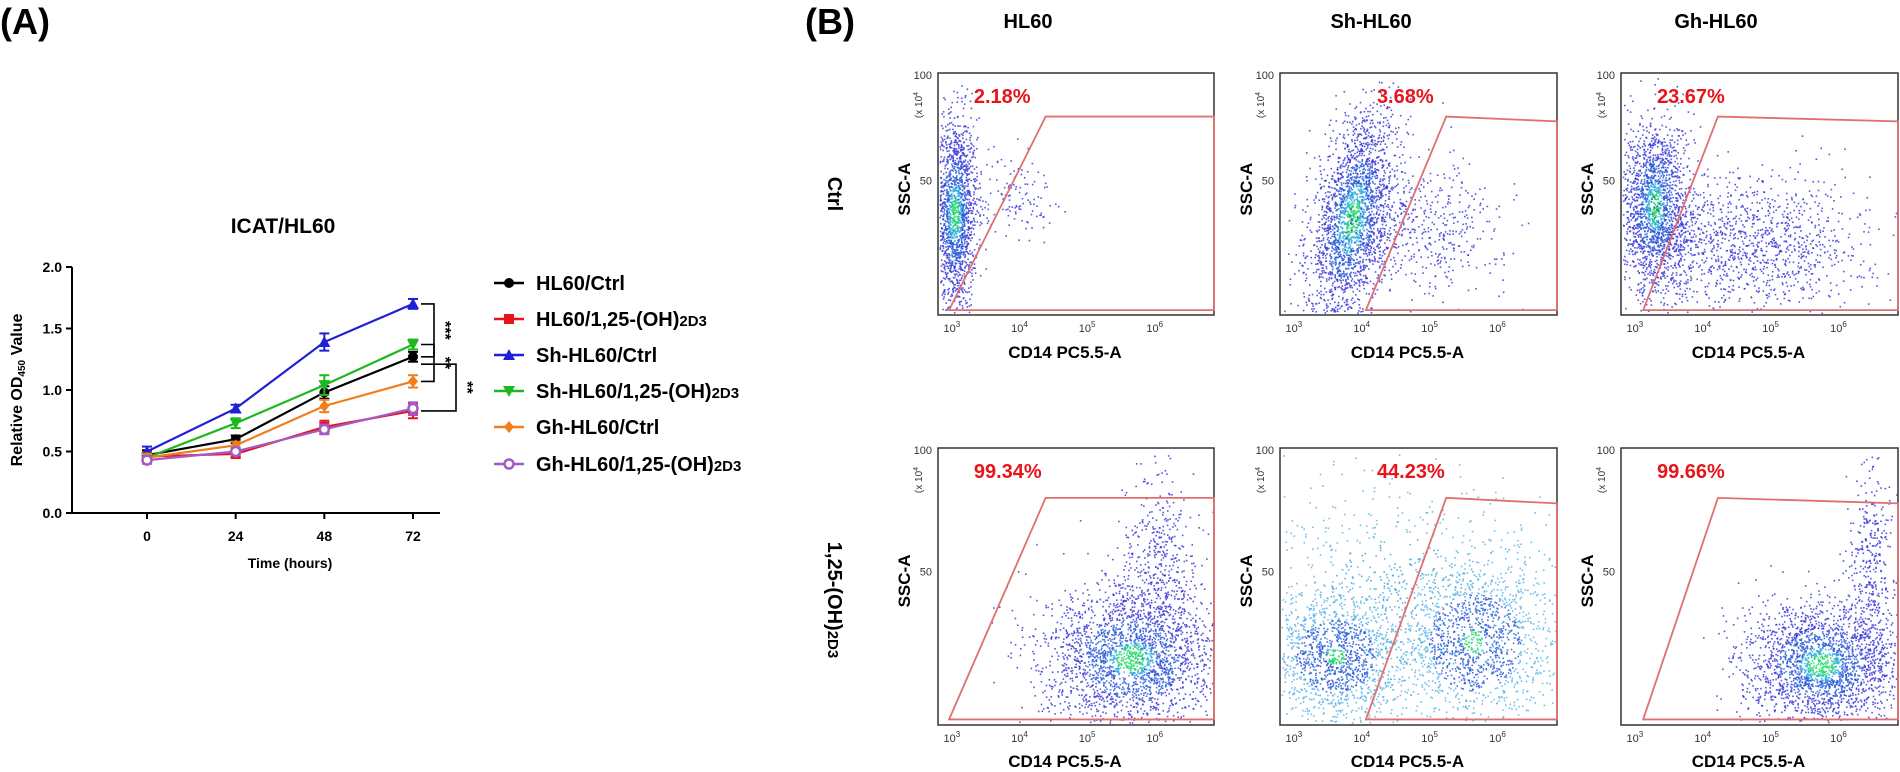  I want to click on legend-item-1: HL60/1,25-(OH)2D3, so click(600, 320).